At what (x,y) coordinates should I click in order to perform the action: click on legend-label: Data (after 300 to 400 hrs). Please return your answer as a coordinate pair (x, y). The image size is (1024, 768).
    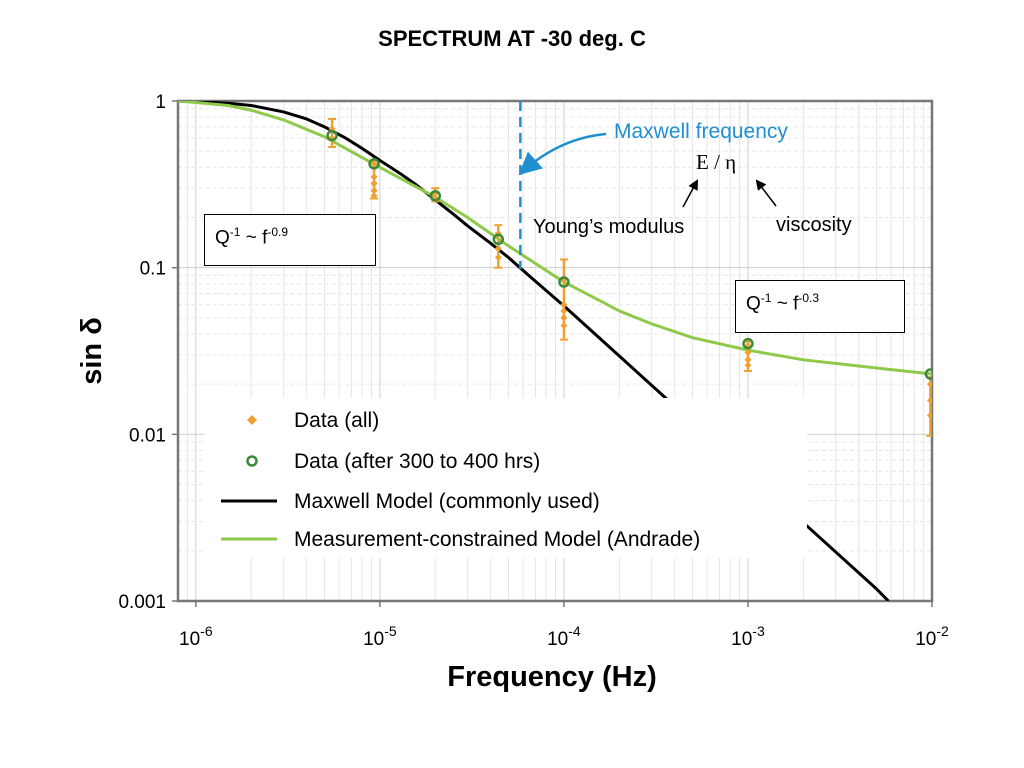
    Looking at the image, I should click on (417, 461).